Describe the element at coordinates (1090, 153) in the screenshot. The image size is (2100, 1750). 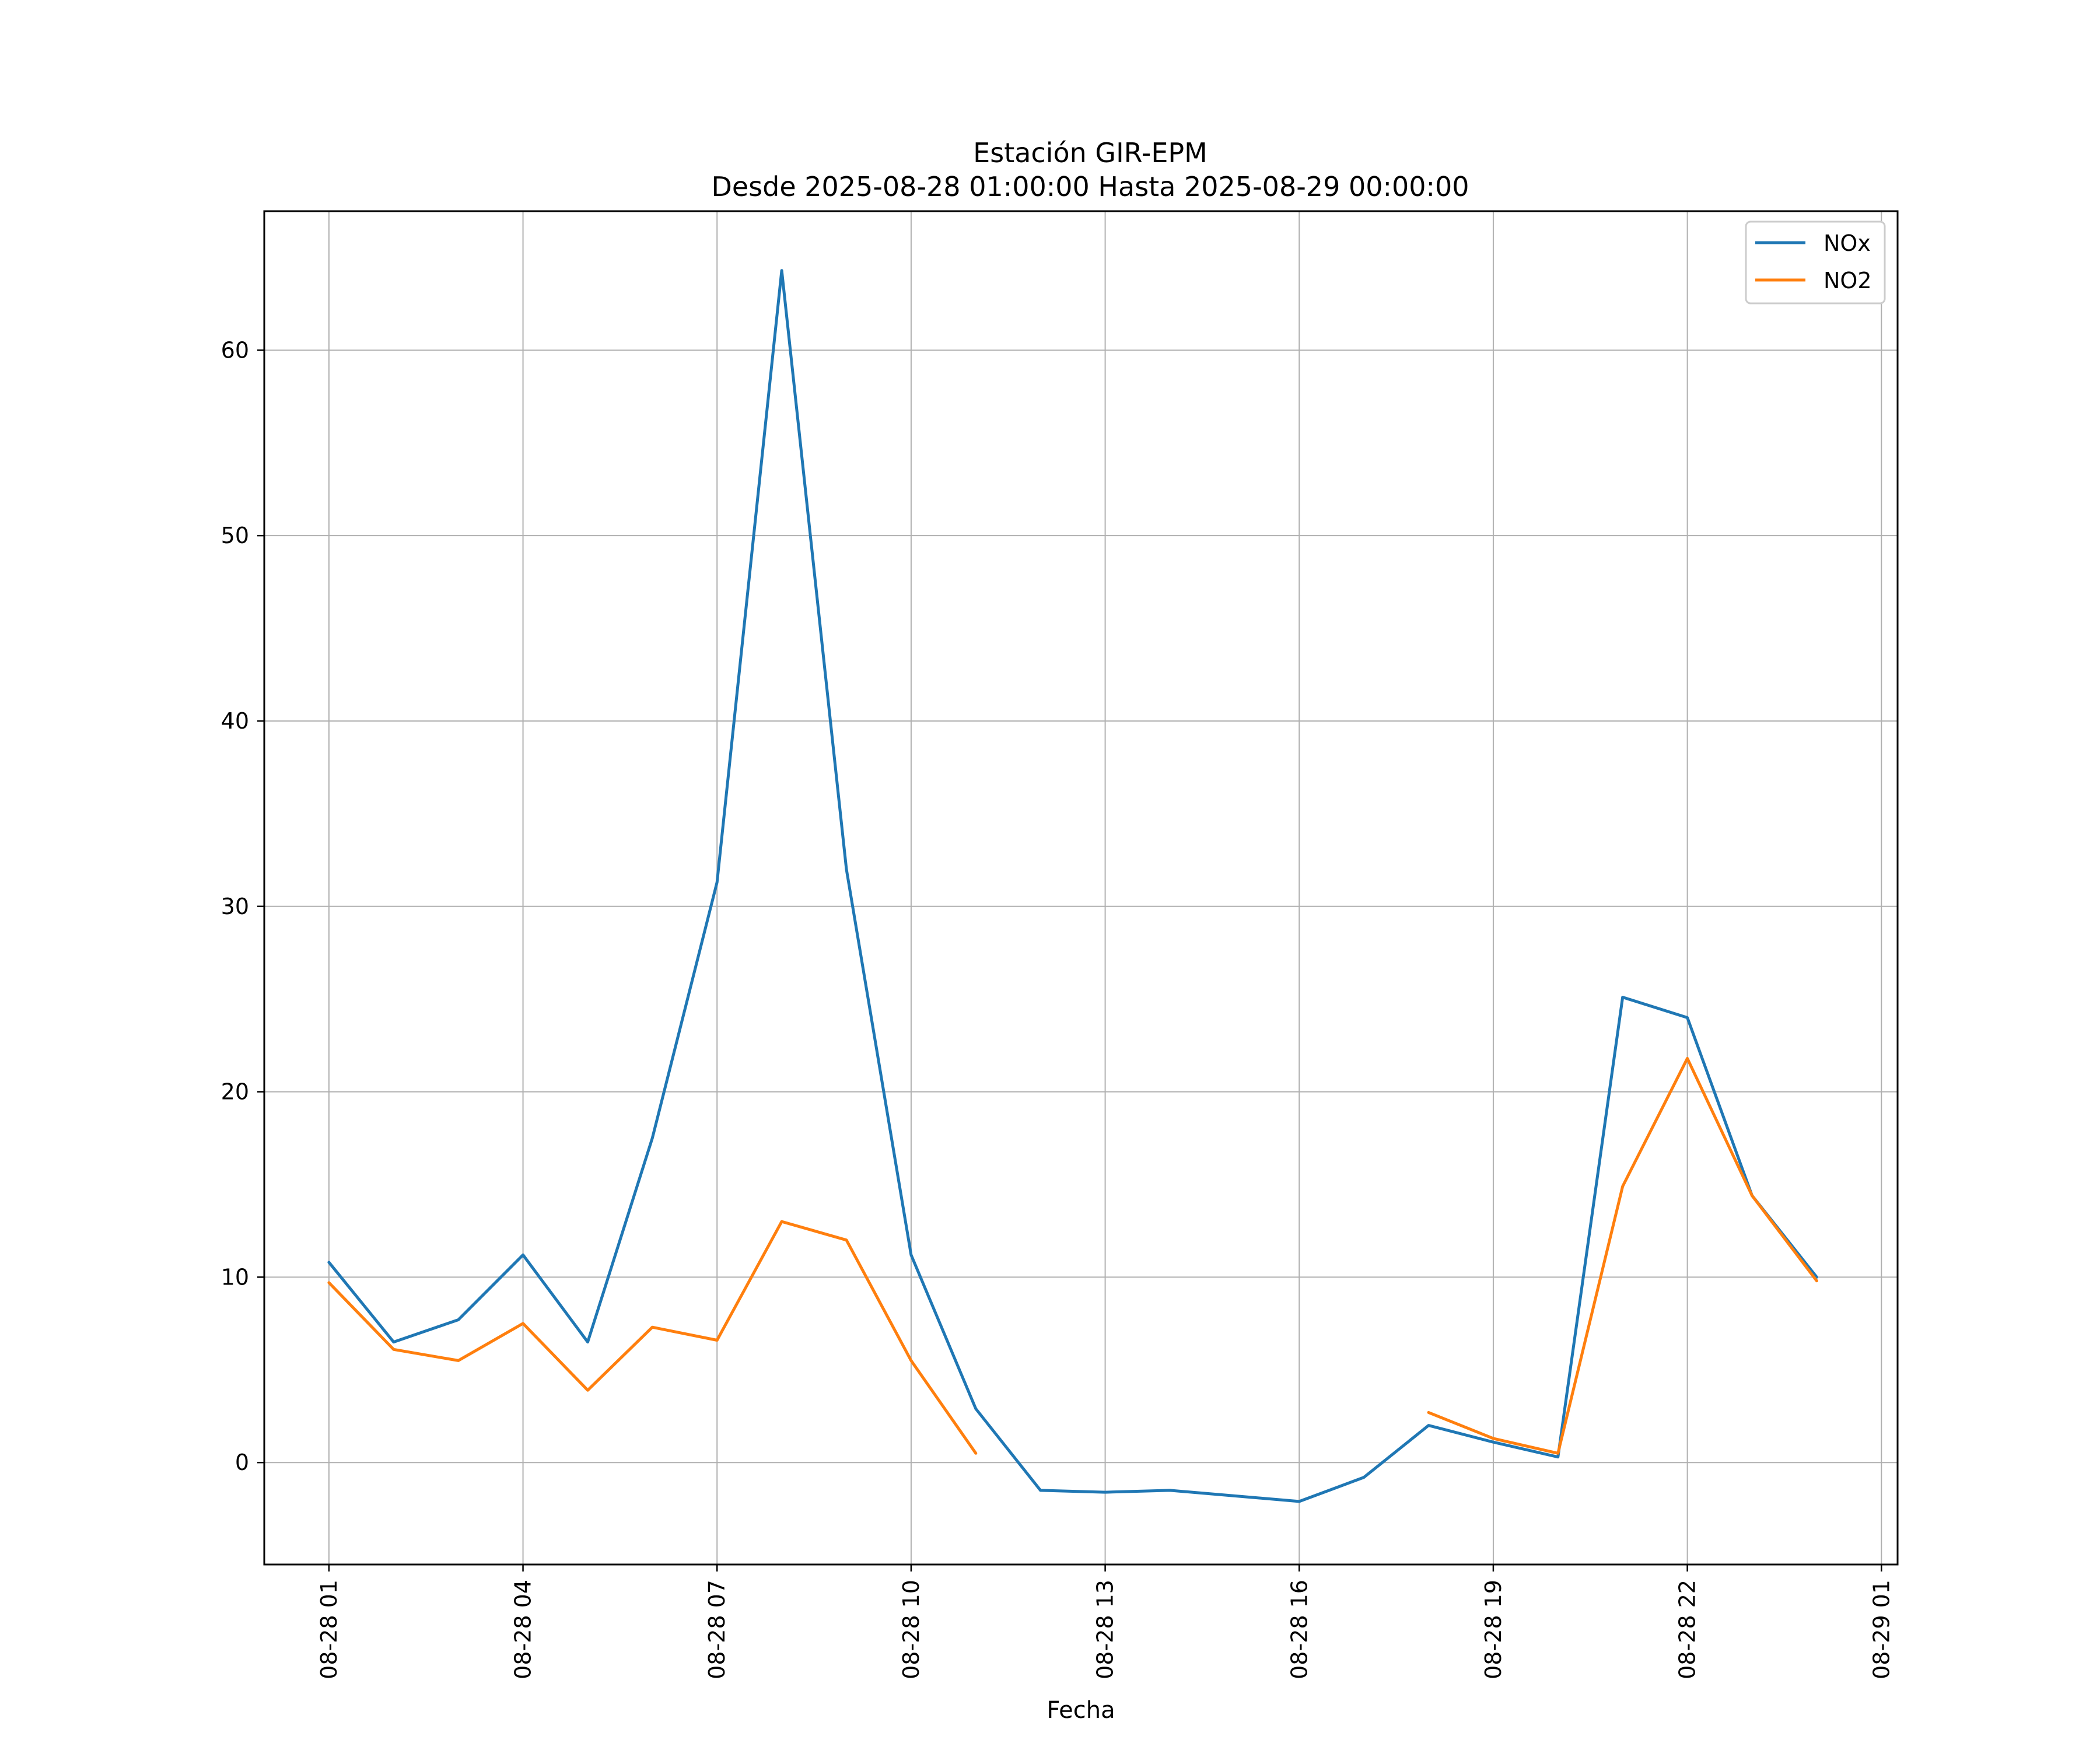
I see `chart-title: Estación GIR-EPM` at that location.